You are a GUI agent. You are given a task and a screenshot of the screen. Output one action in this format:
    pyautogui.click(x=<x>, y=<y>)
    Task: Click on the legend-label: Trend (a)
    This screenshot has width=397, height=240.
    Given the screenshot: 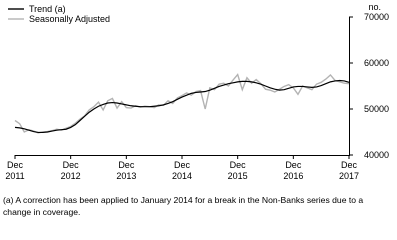 What is the action you would take?
    pyautogui.click(x=47, y=9)
    